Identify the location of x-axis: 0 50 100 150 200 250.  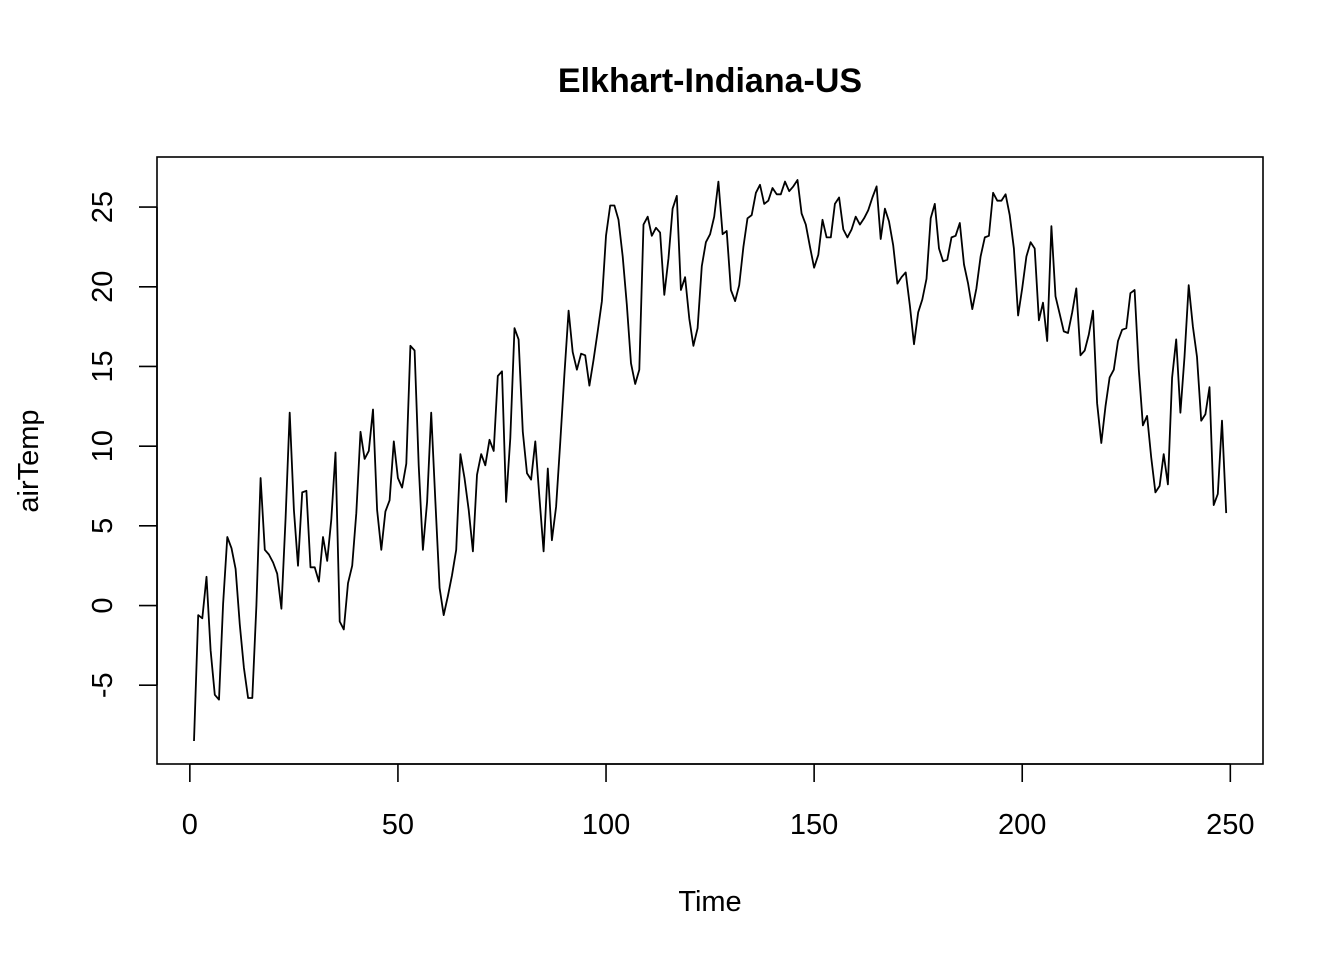
(718, 802).